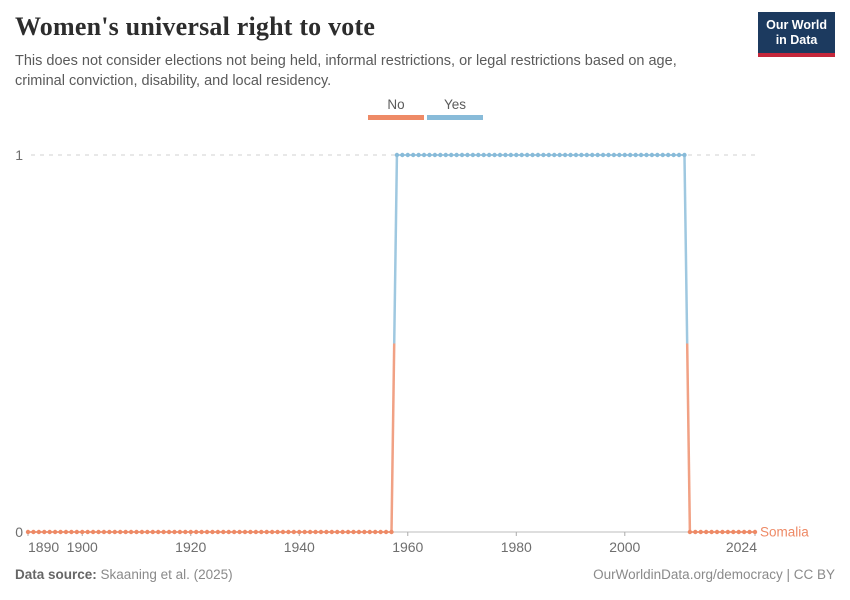 This screenshot has height=600, width=850. I want to click on x-tick-label: 2000, so click(624, 547).